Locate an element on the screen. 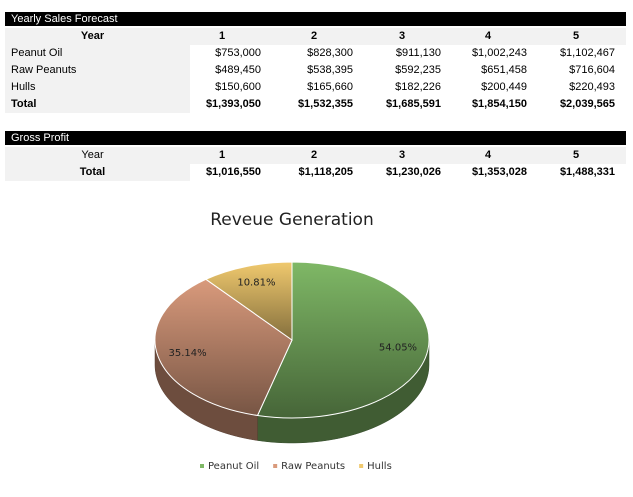 The image size is (633, 497). data-label: 10.81% is located at coordinates (256, 283).